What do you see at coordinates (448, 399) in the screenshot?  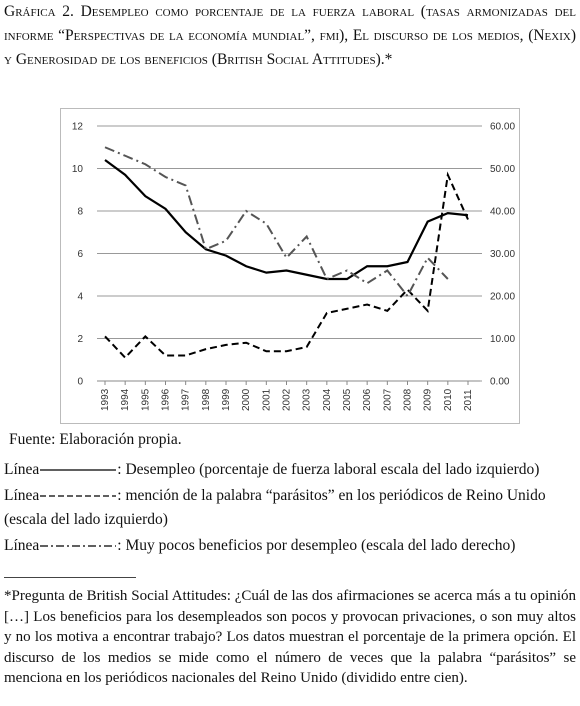 I see `x-tick-label: 2010` at bounding box center [448, 399].